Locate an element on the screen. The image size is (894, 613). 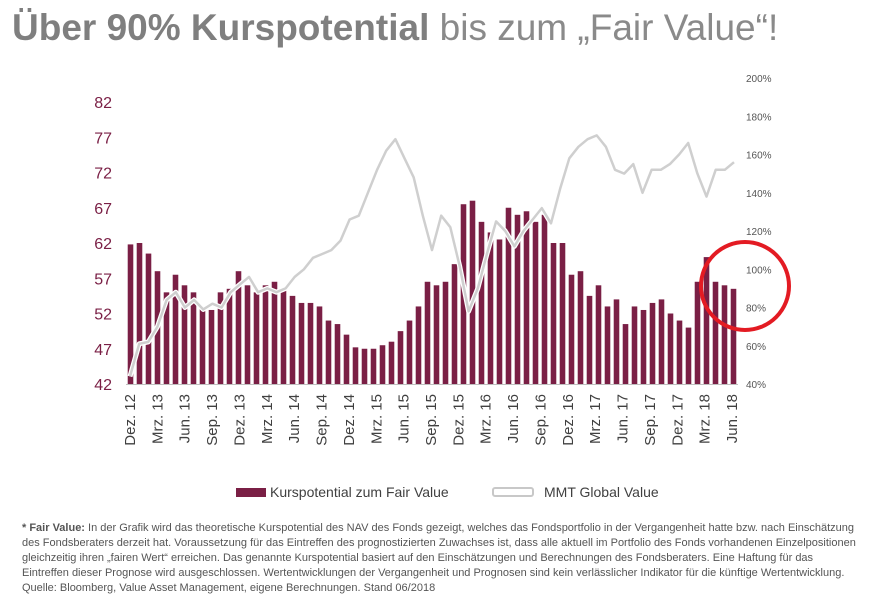
y-left-tick-label: 67 is located at coordinates (103, 209).